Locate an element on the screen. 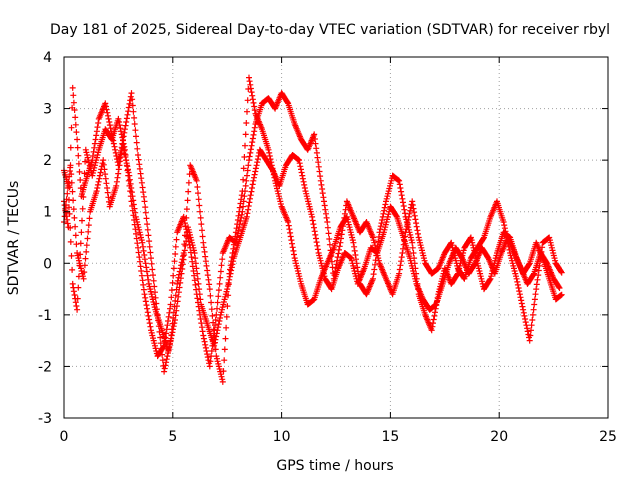 This screenshot has width=640, height=480. y-tick-label: 3 is located at coordinates (47, 110).